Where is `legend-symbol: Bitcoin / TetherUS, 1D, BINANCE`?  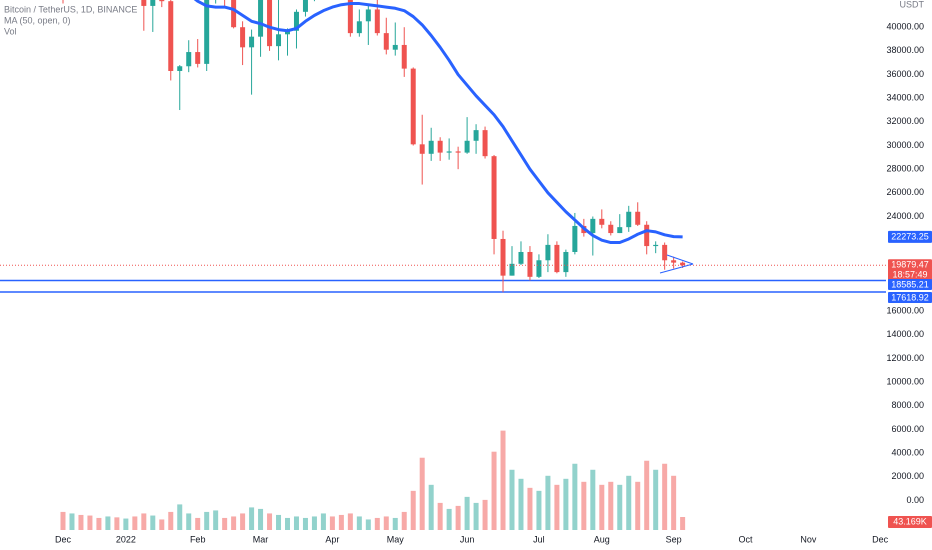
legend-symbol: Bitcoin / TetherUS, 1D, BINANCE is located at coordinates (70, 9).